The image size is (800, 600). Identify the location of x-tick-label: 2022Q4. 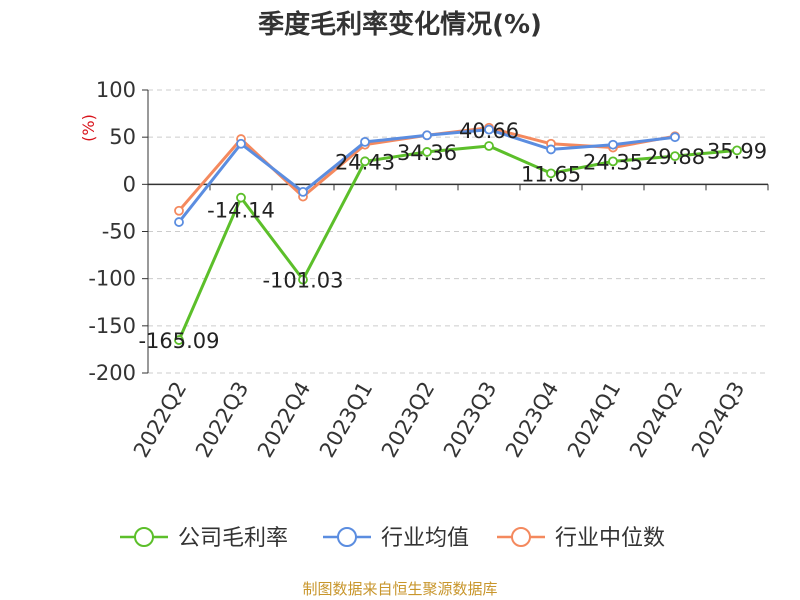
(284, 420).